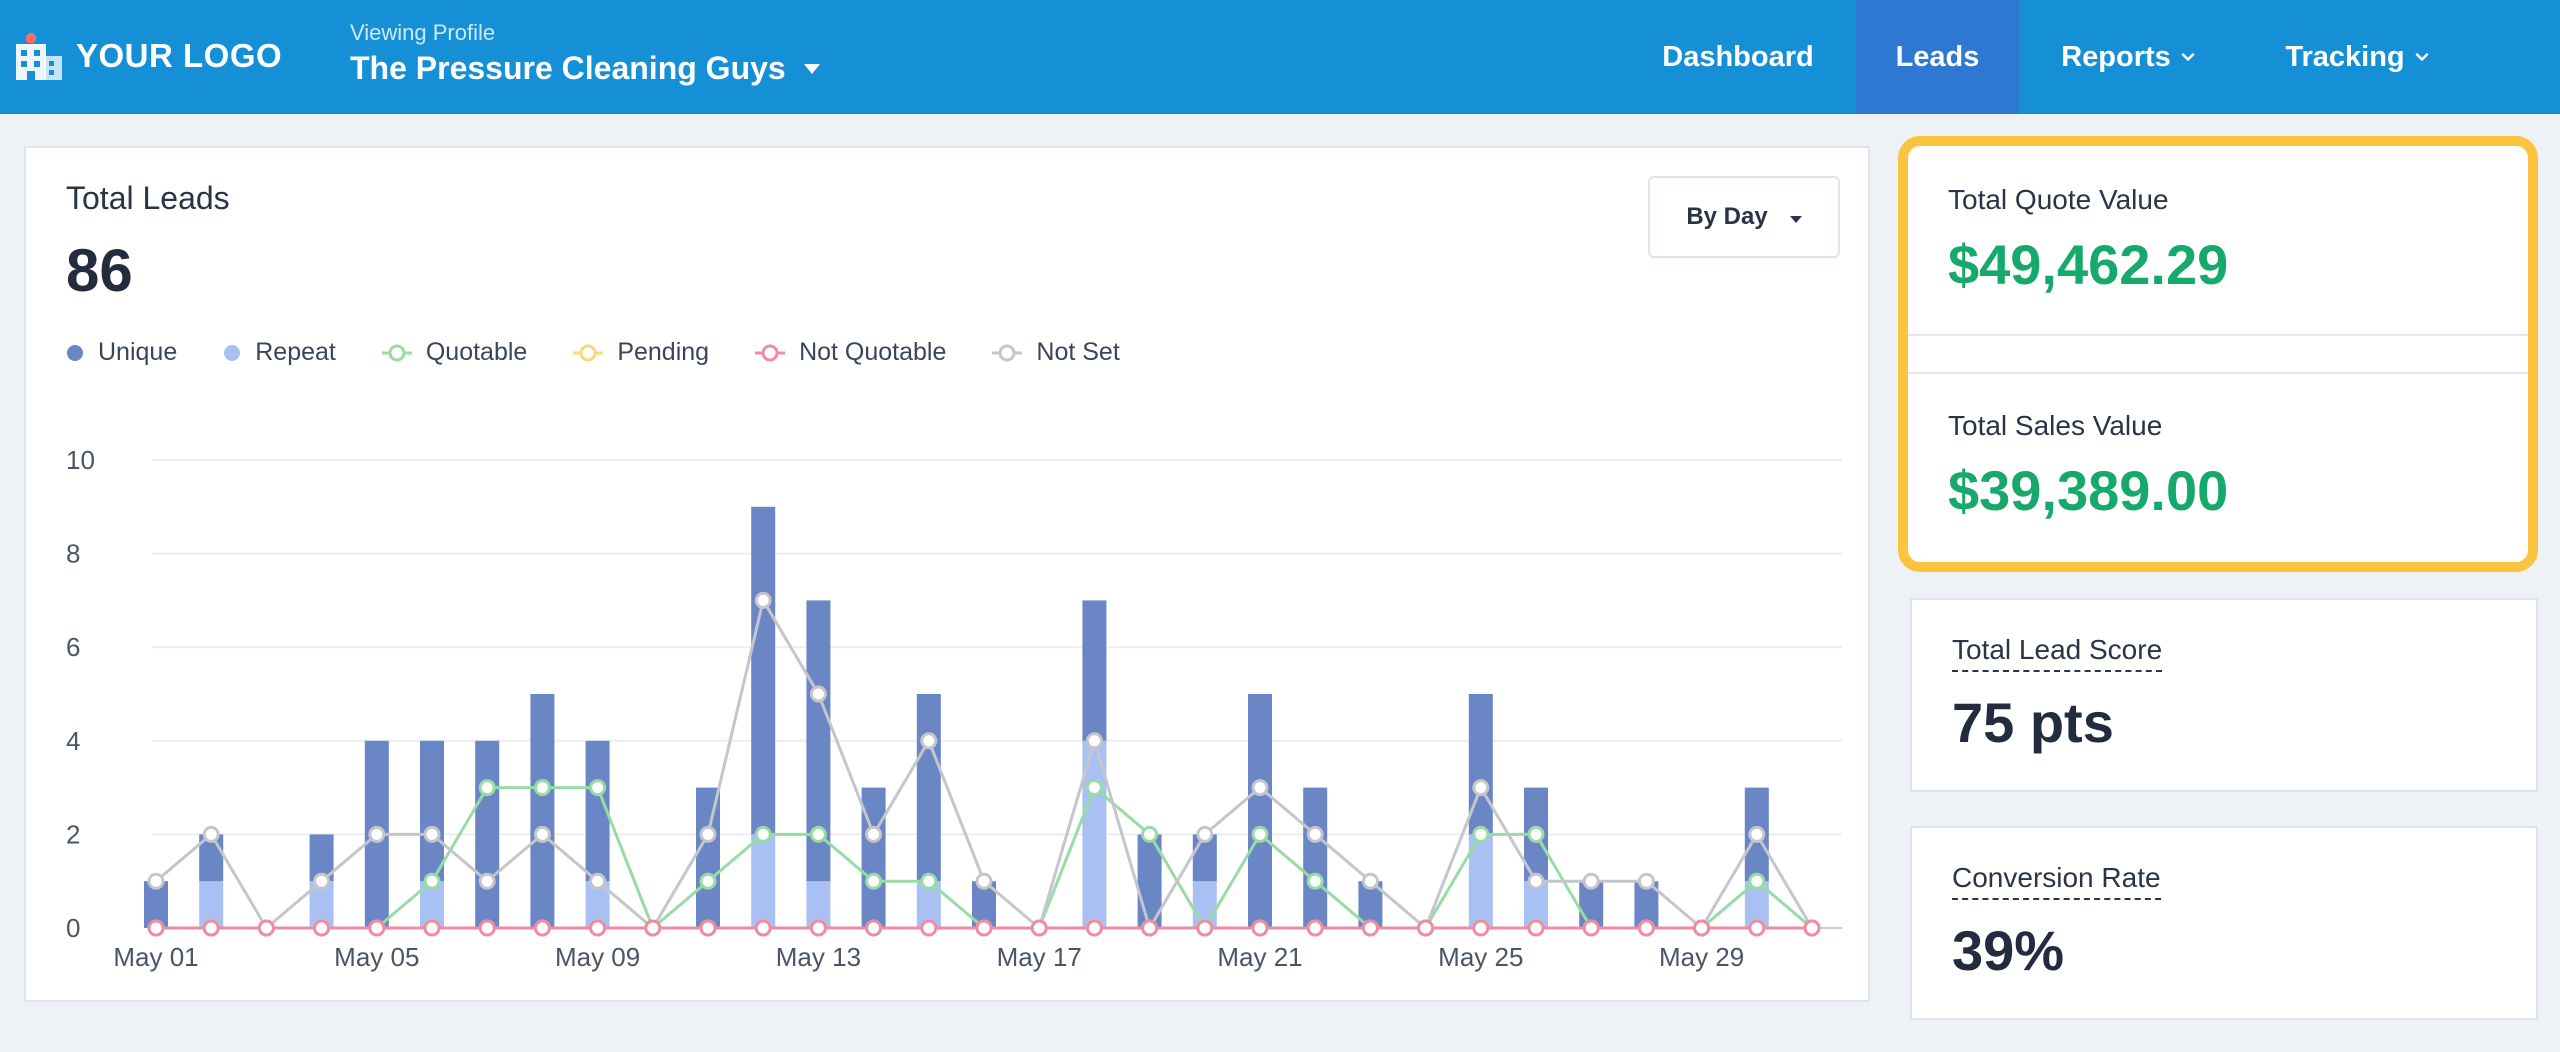  Describe the element at coordinates (155, 957) in the screenshot. I see `x-tick-label: May 01` at that location.